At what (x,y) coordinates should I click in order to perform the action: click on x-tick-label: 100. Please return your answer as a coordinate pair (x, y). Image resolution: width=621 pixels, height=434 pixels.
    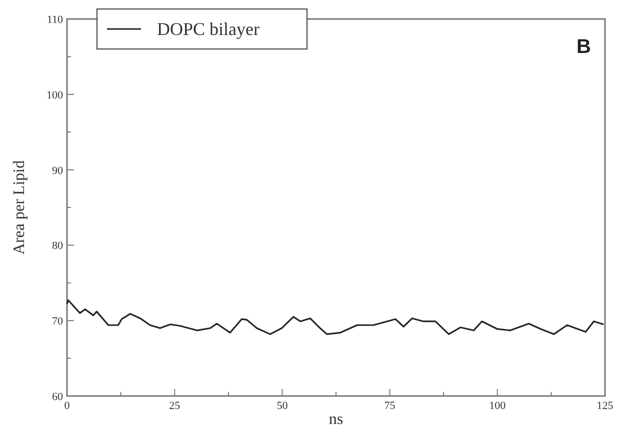
    Looking at the image, I should click on (497, 406).